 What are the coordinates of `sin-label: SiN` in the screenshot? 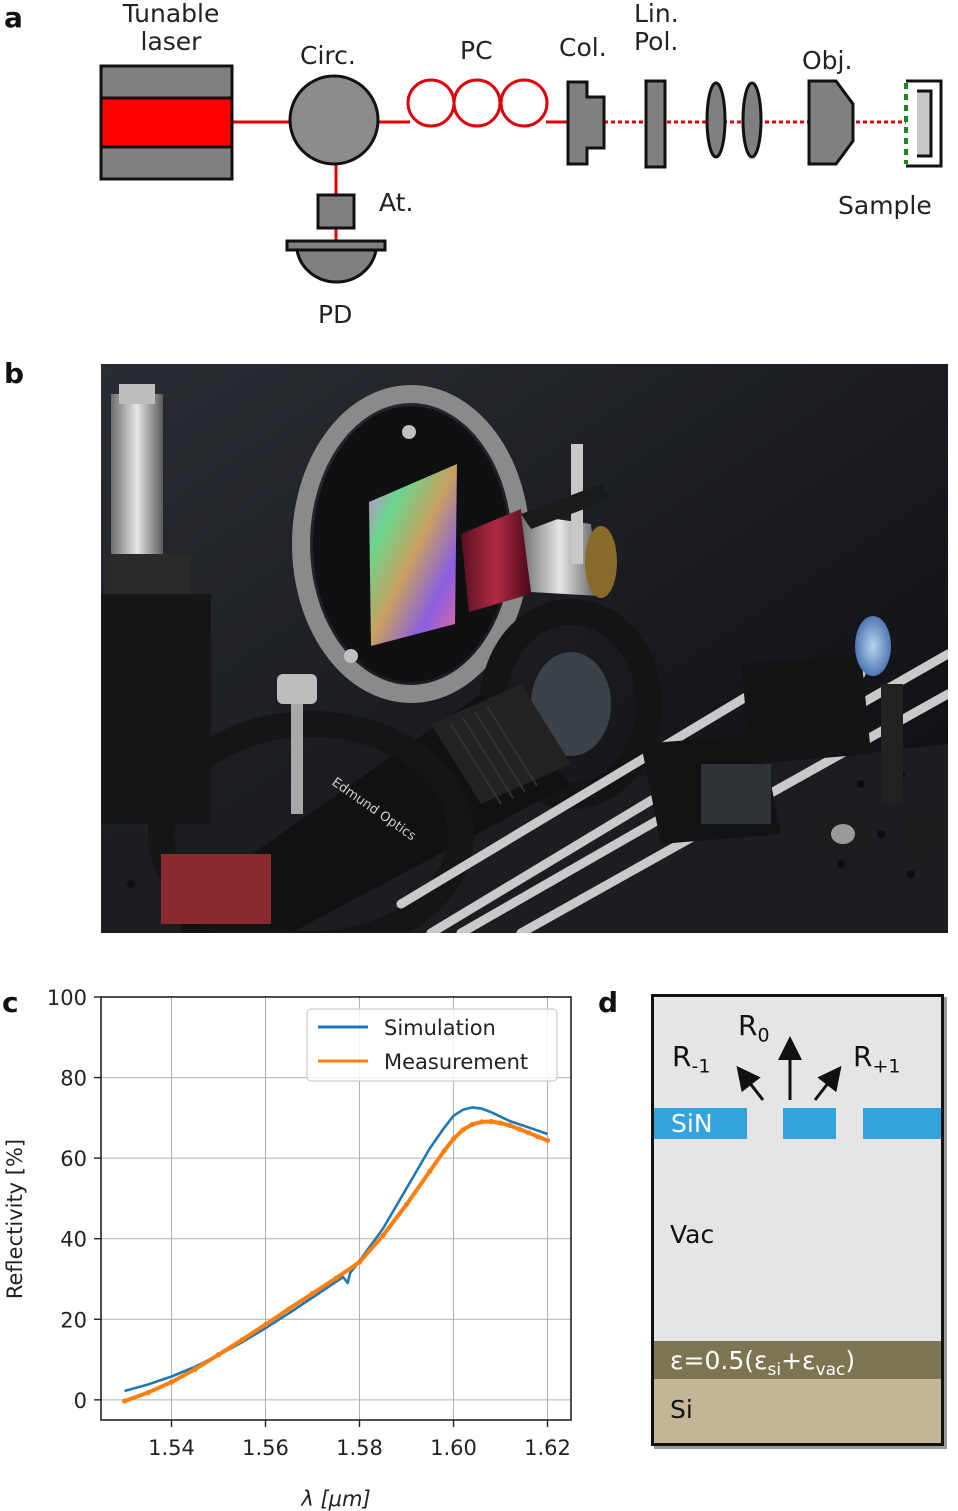 It's located at (692, 1123).